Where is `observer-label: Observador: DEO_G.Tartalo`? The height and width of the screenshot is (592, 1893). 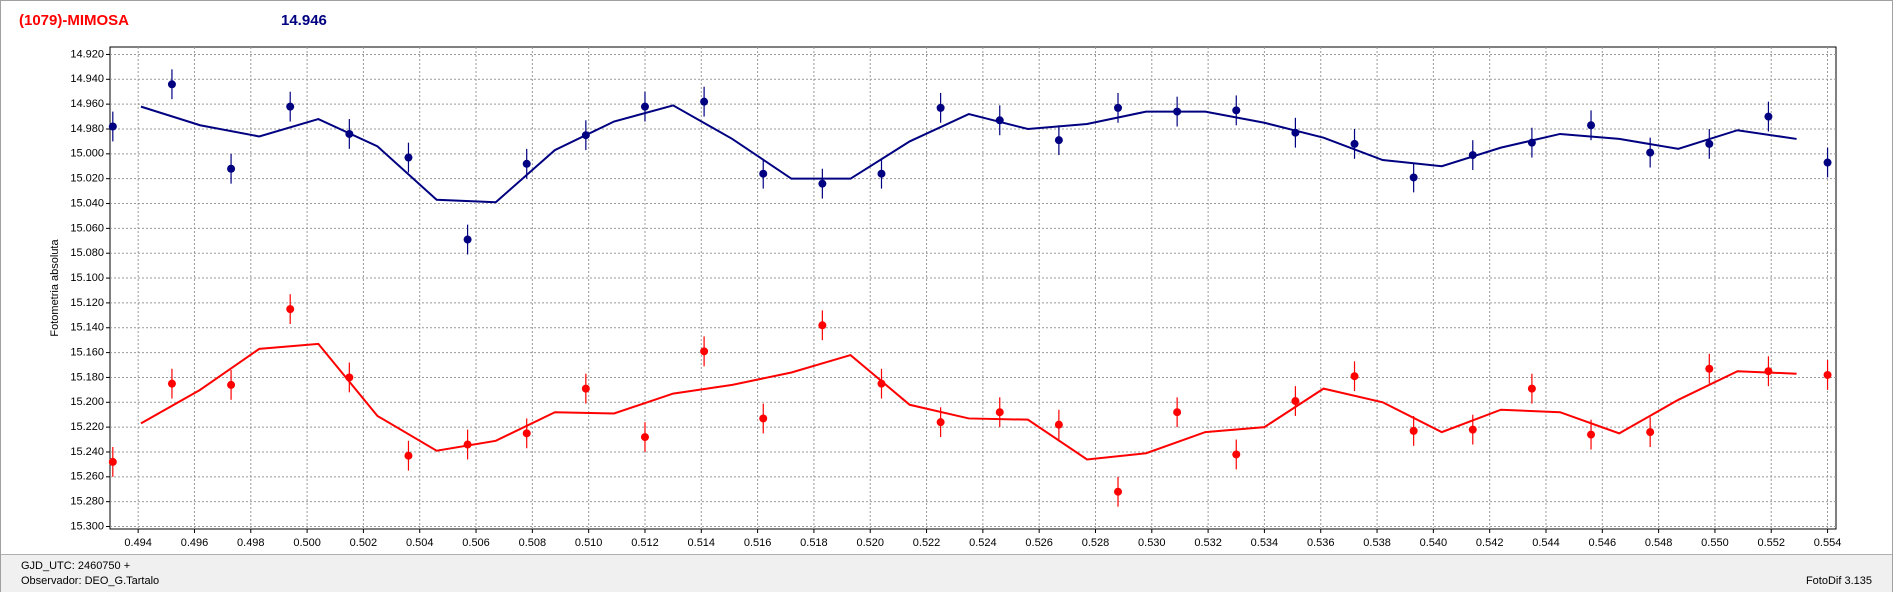 observer-label: Observador: DEO_G.Tartalo is located at coordinates (90, 581).